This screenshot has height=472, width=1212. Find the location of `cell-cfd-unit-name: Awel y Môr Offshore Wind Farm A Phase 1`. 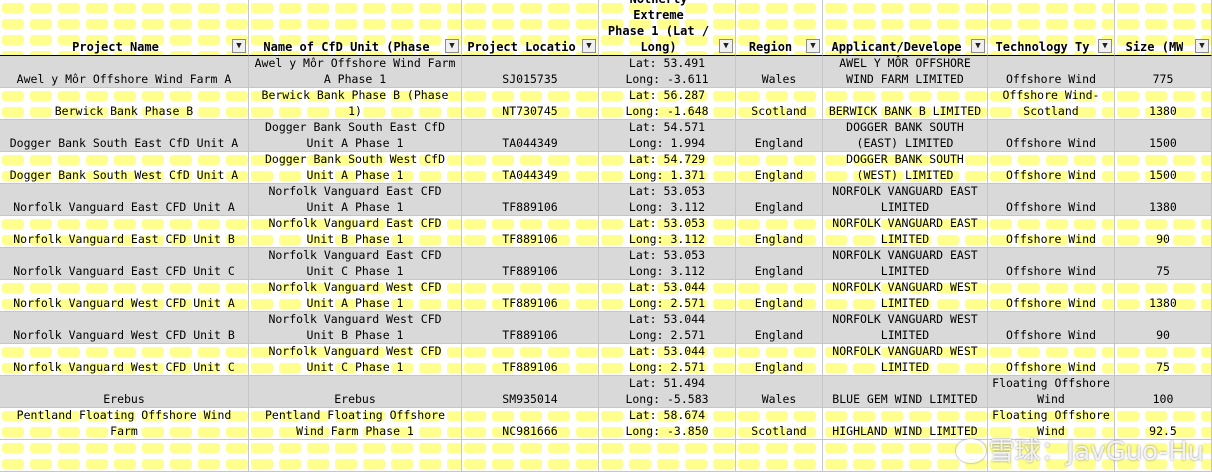

cell-cfd-unit-name: Awel y Môr Offshore Wind Farm A Phase 1 is located at coordinates (355, 72).